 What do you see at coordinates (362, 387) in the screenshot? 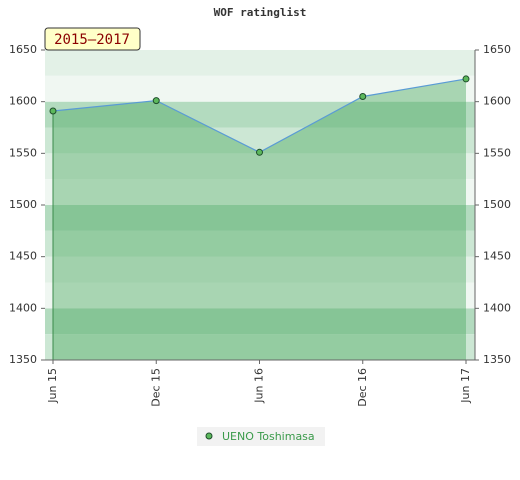
I see `x-tick-label: Dec 16` at bounding box center [362, 387].